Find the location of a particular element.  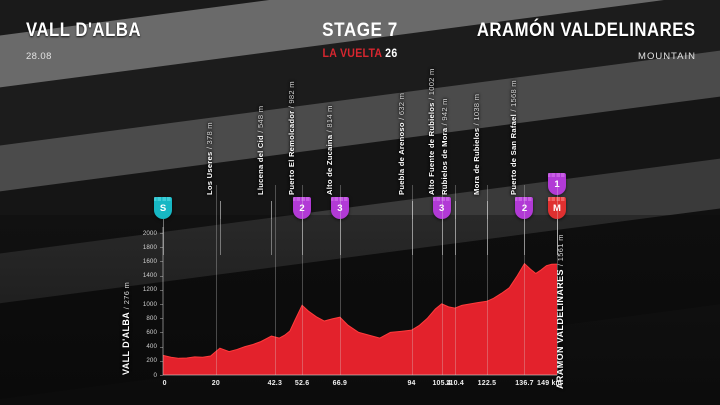

alto-fuente-de-rubielos-badge: 3 is located at coordinates (441, 208).